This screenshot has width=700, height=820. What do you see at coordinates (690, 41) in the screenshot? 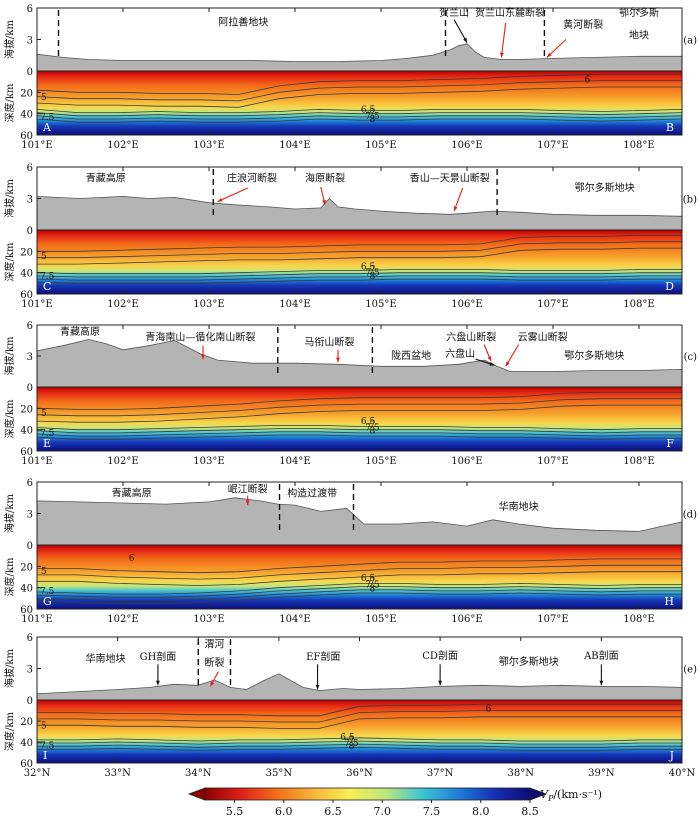
I see `panel-label: (a)` at bounding box center [690, 41].